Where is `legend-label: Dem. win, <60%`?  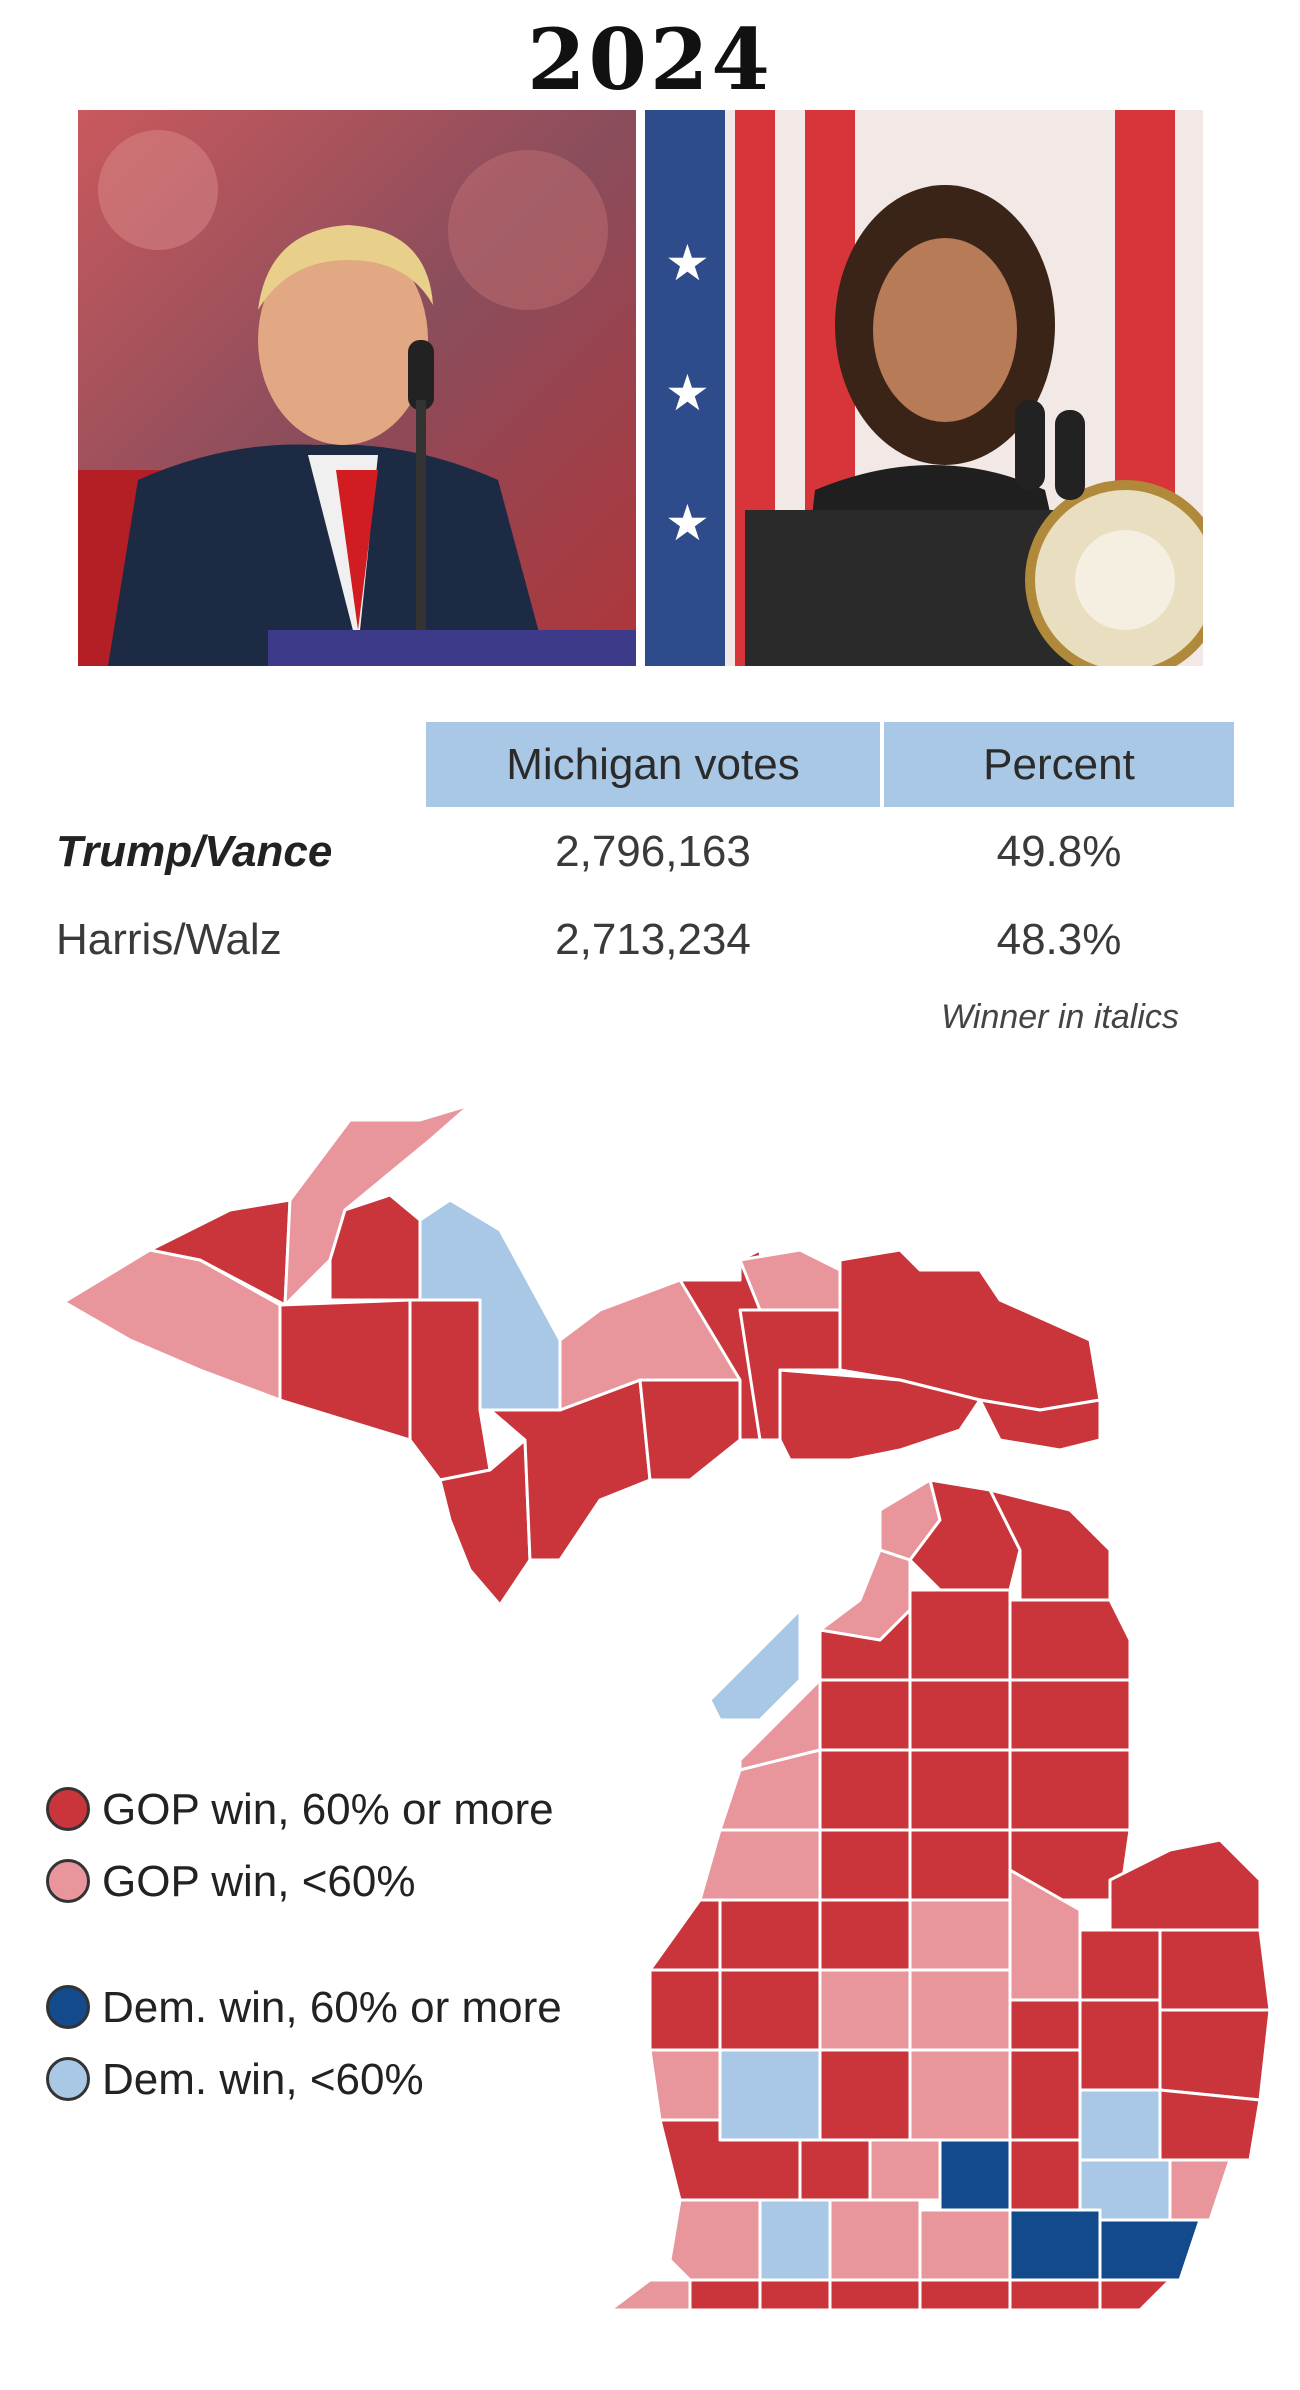 legend-label: Dem. win, <60% is located at coordinates (263, 2079).